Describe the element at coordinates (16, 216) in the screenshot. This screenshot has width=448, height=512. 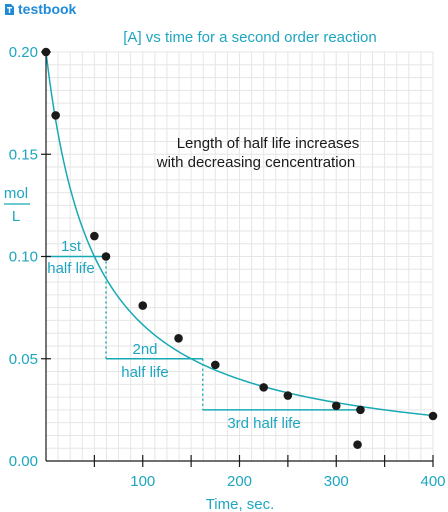
I see `y-axis-label-denominator: L` at that location.